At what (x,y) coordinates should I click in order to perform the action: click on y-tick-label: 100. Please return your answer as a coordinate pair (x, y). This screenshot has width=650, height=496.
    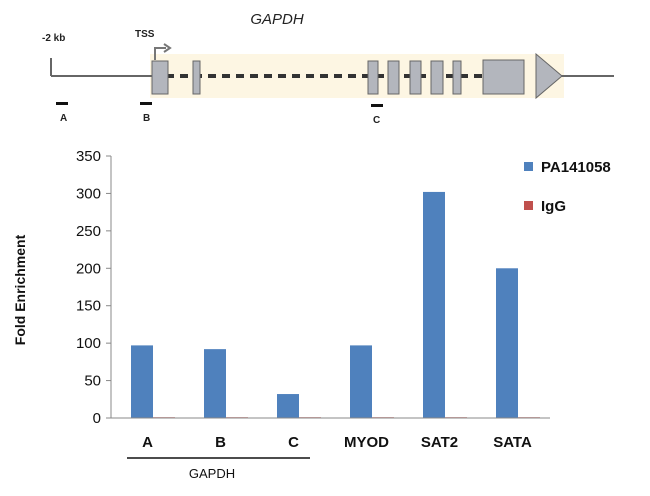
    Looking at the image, I should click on (88, 343).